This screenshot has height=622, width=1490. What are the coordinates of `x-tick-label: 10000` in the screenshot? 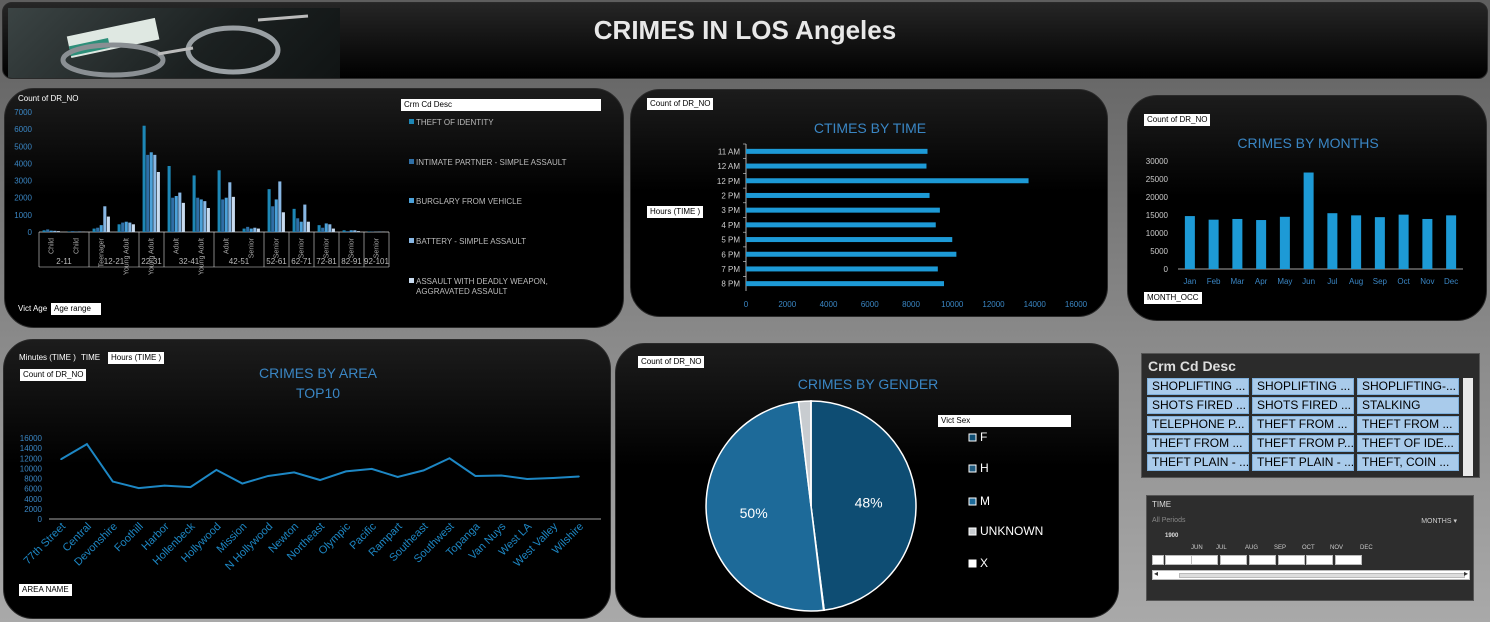 It's located at (952, 304).